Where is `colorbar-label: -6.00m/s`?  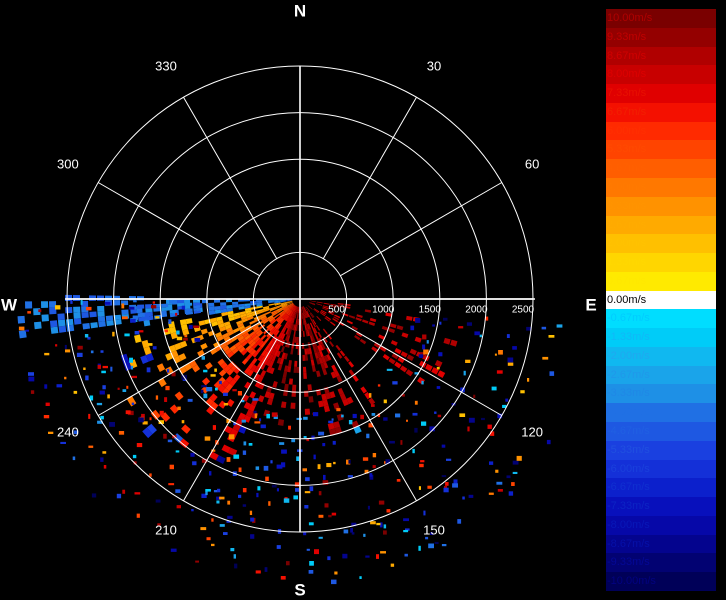
colorbar-label: -6.00m/s is located at coordinates (628, 468).